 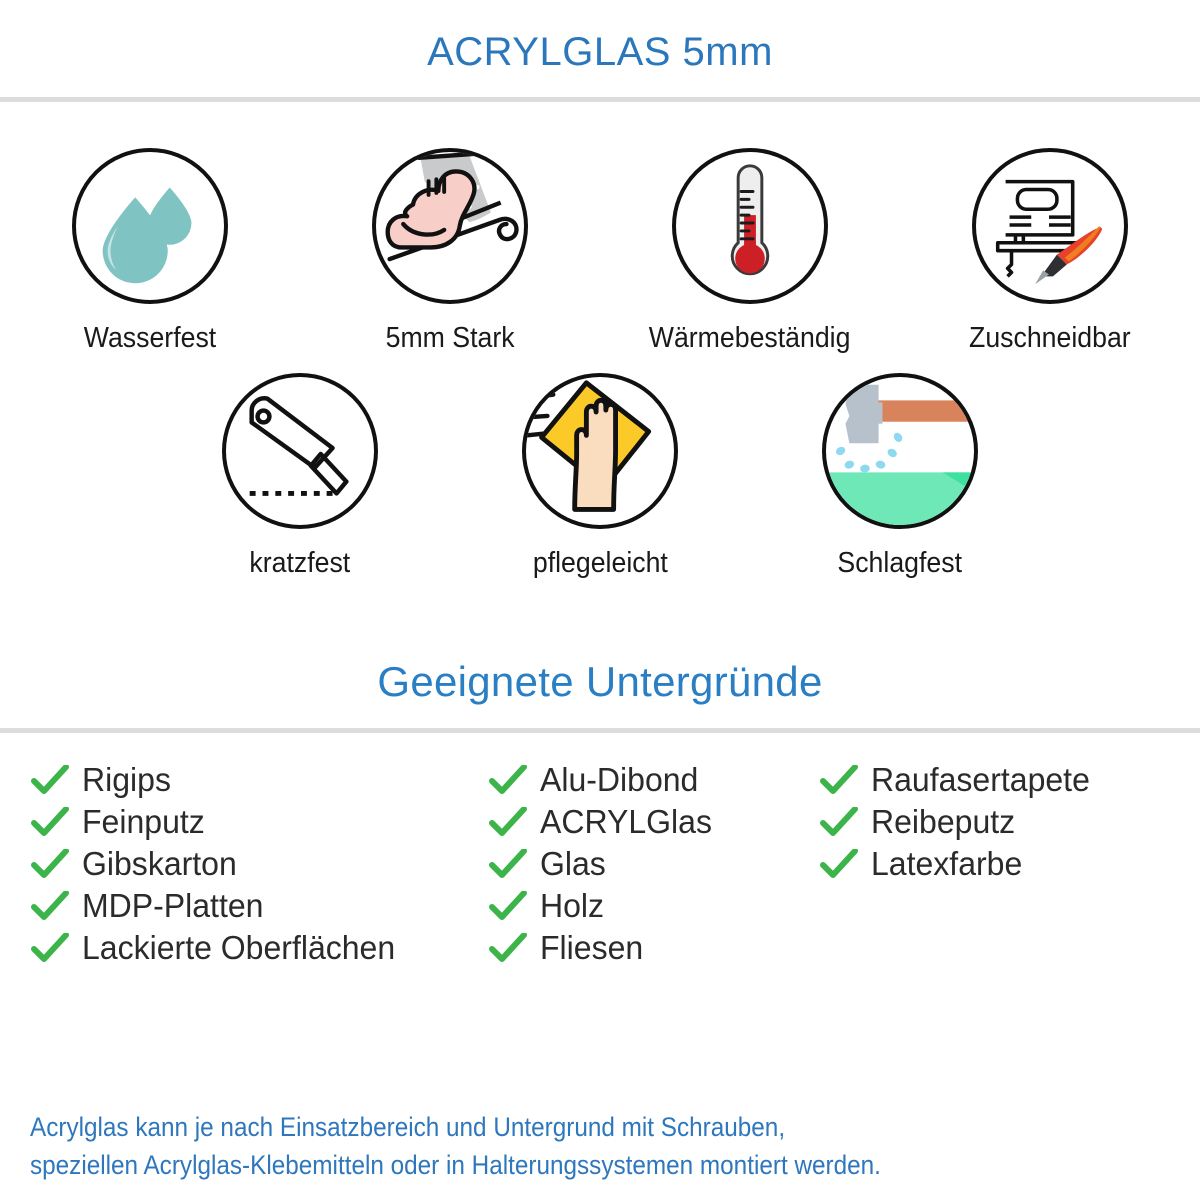 I want to click on list-item: Latexfarbe, so click(x=994, y=864).